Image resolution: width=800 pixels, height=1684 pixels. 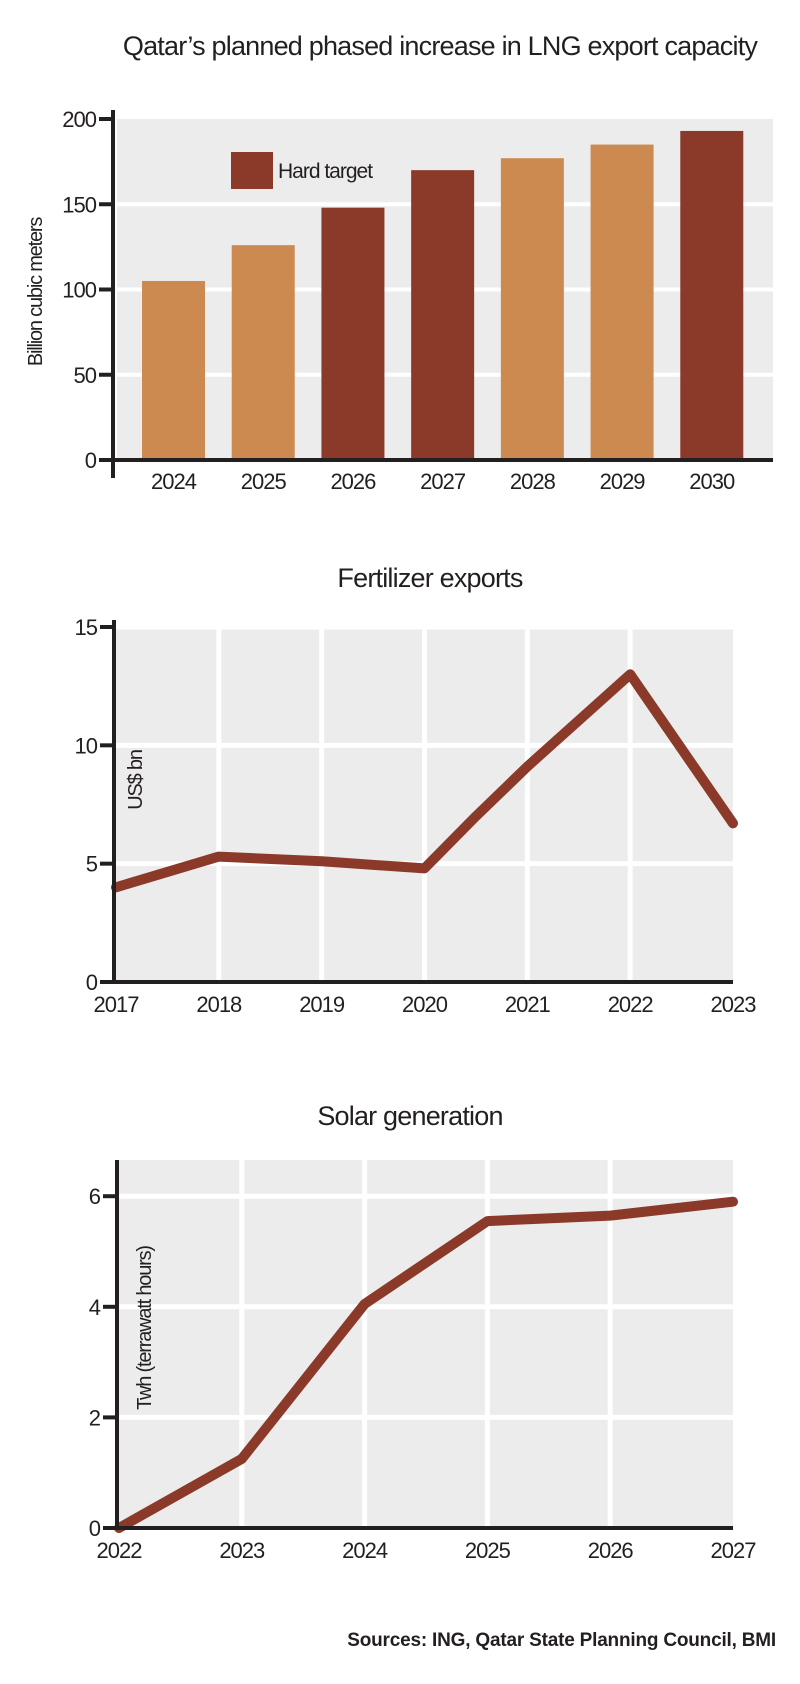 What do you see at coordinates (443, 481) in the screenshot?
I see `x-tick-label-2027: 2027` at bounding box center [443, 481].